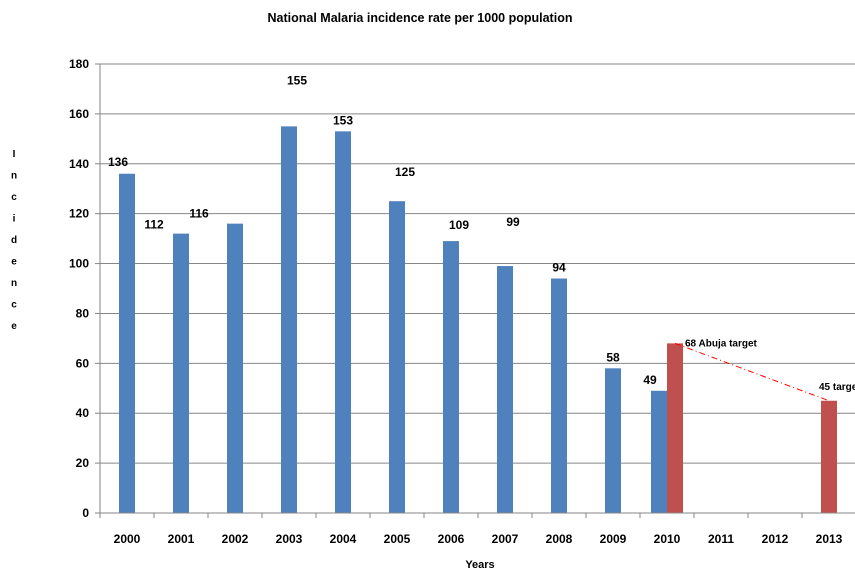 This screenshot has width=855, height=575. Describe the element at coordinates (405, 172) in the screenshot. I see `data-label: 125` at that location.